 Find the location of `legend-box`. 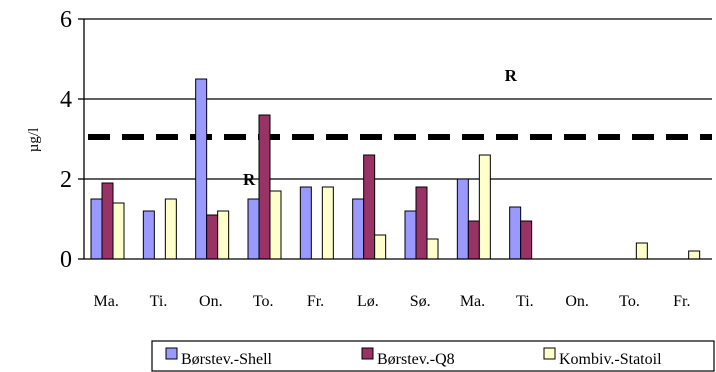

legend-box is located at coordinates (433, 356).